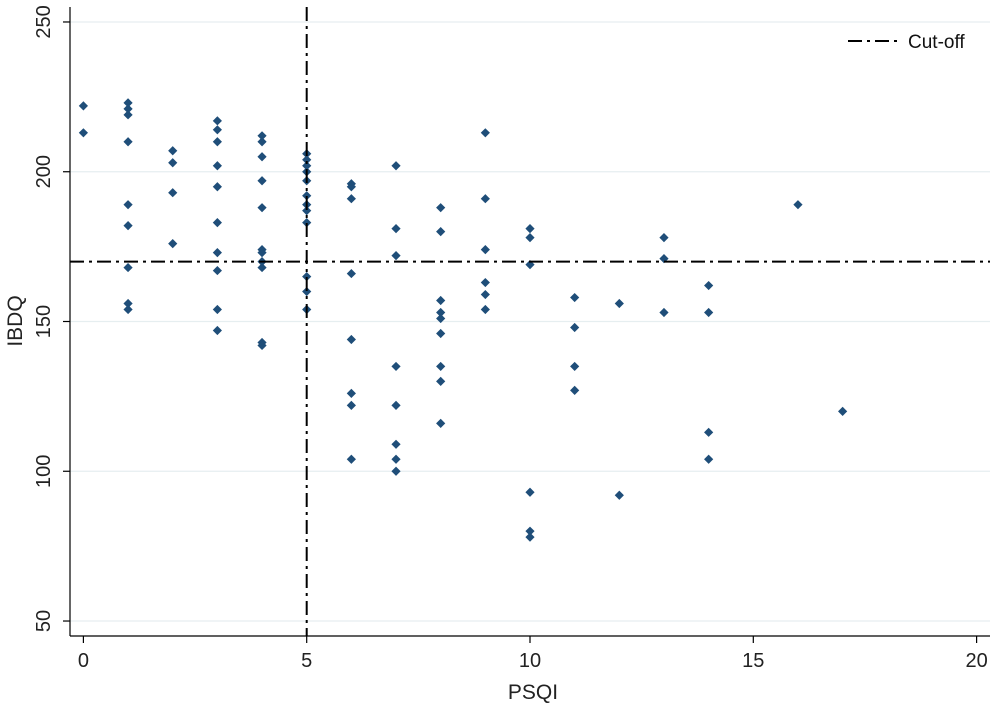  I want to click on y-tick-label-250: 250, so click(44, 21).